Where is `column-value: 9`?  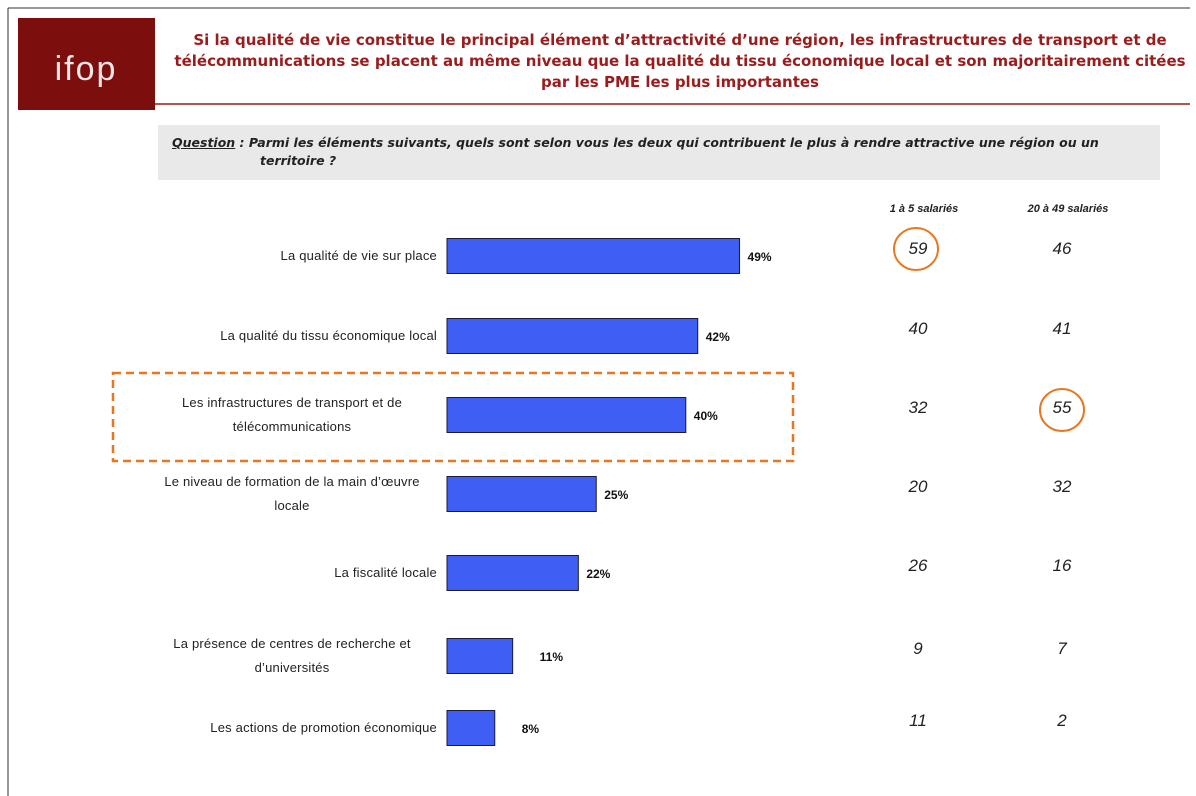 column-value: 9 is located at coordinates (918, 648).